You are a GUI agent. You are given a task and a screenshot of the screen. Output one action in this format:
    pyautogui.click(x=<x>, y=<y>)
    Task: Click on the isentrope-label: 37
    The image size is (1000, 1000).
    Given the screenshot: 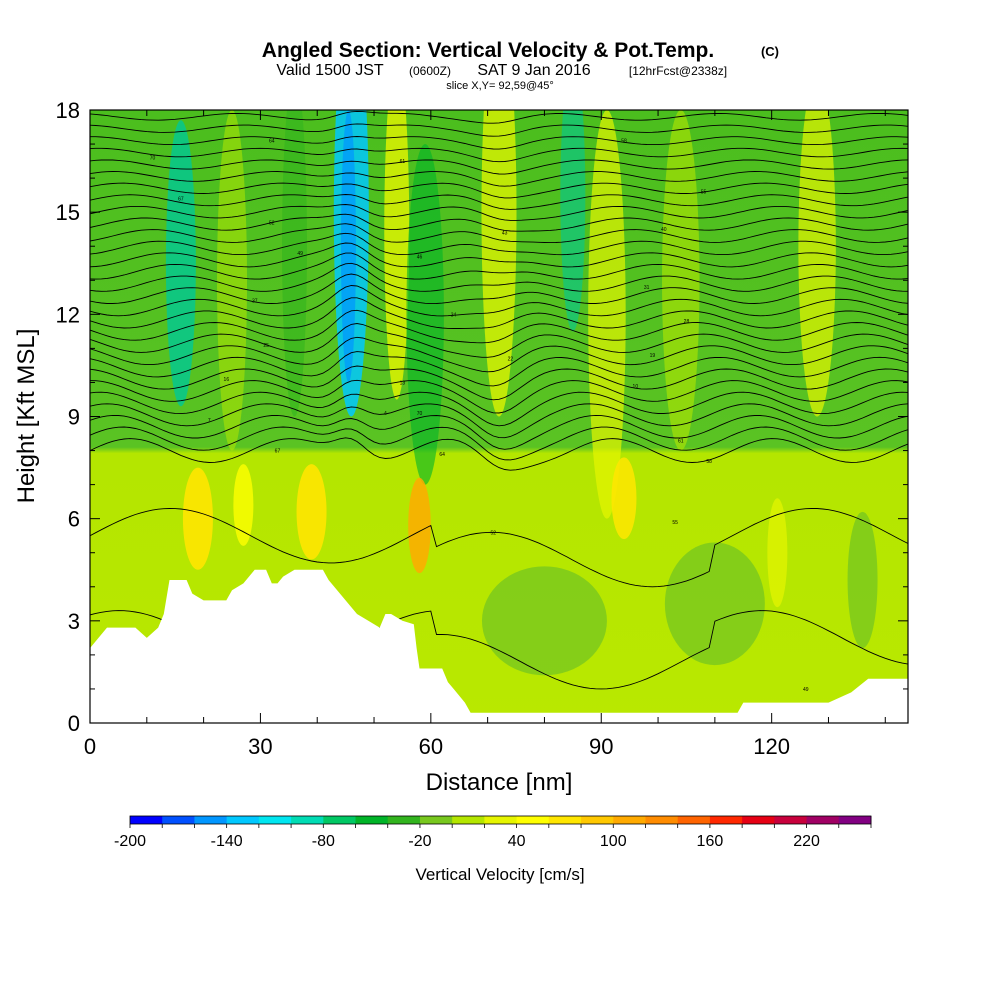 What is the action you would take?
    pyautogui.click(x=255, y=302)
    